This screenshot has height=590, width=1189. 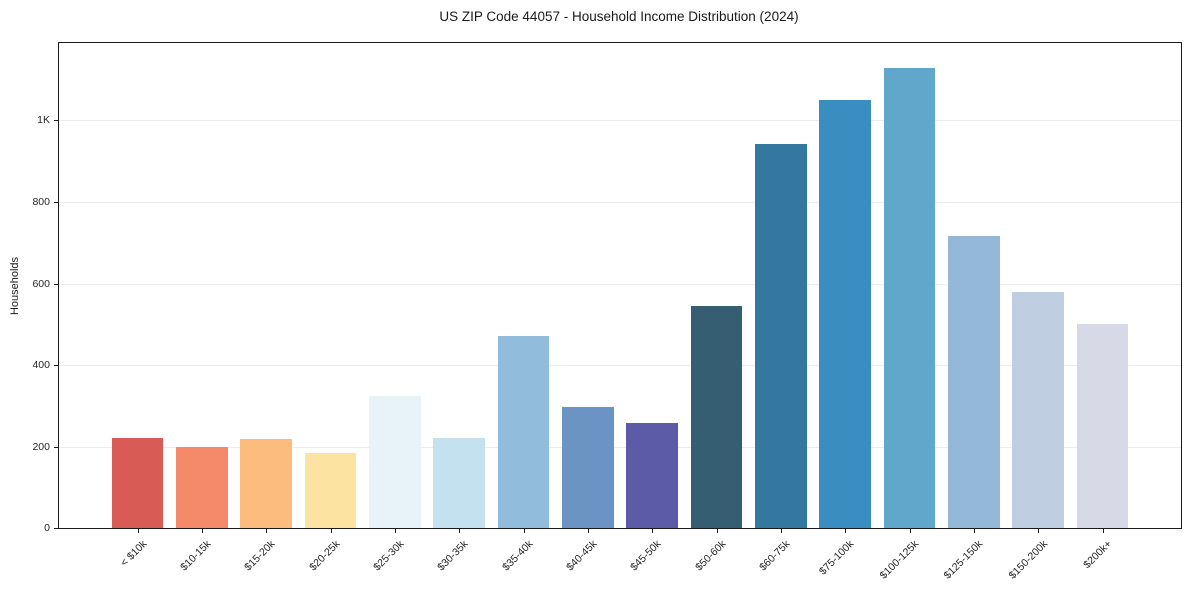 What do you see at coordinates (324, 556) in the screenshot?
I see `x-tick-label: $20-25k` at bounding box center [324, 556].